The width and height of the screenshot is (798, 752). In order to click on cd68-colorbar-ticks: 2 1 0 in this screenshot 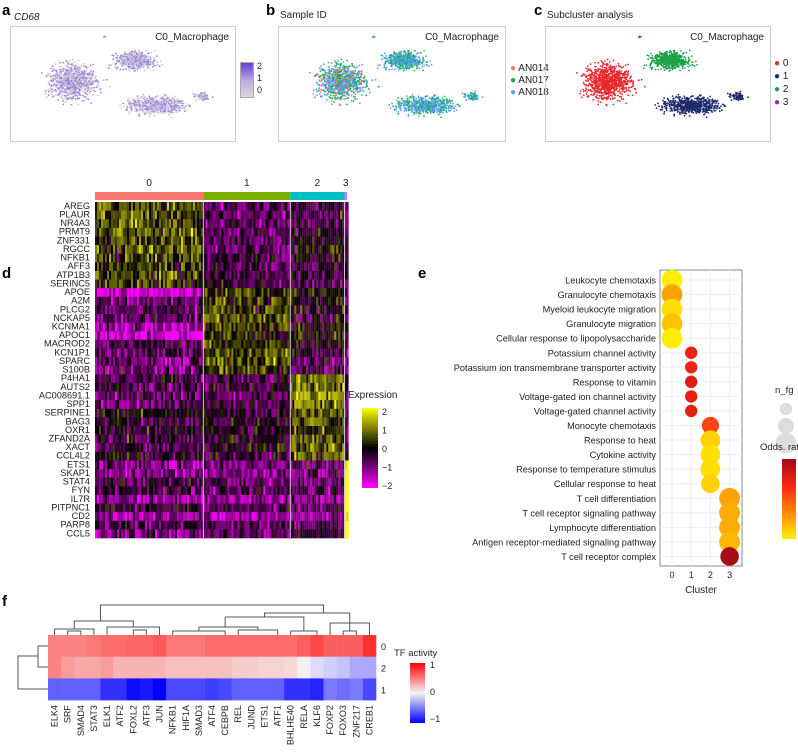, I will do `click(259, 78)`.